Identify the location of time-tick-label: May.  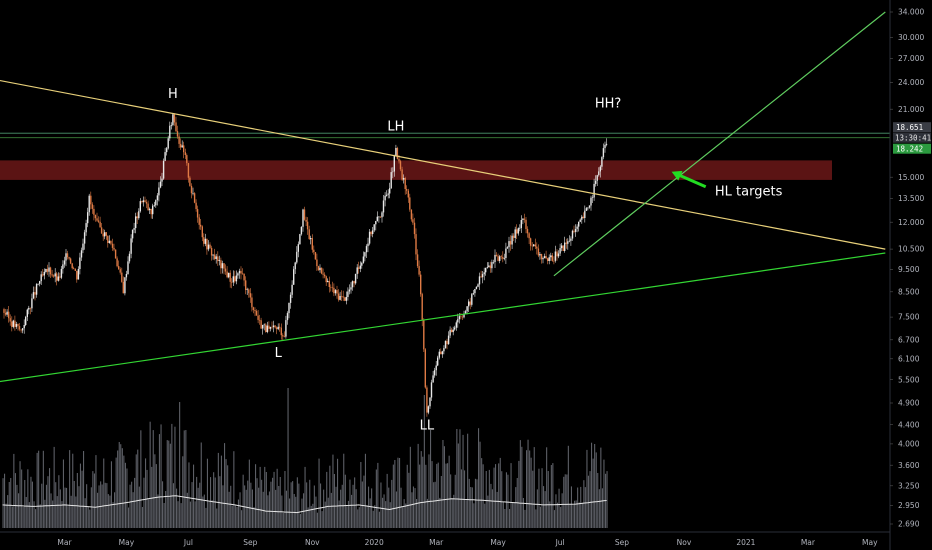
(498, 542).